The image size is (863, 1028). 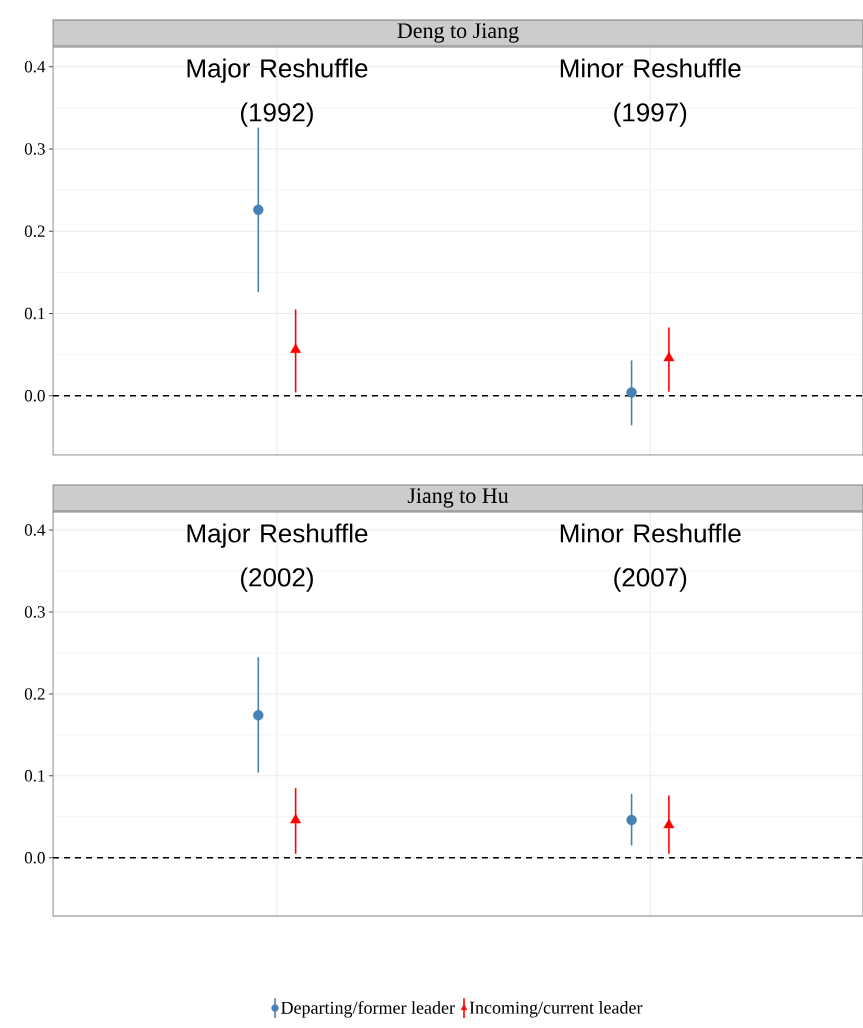 What do you see at coordinates (277, 92) in the screenshot?
I see `annotation: Major Reshuffle (1992)` at bounding box center [277, 92].